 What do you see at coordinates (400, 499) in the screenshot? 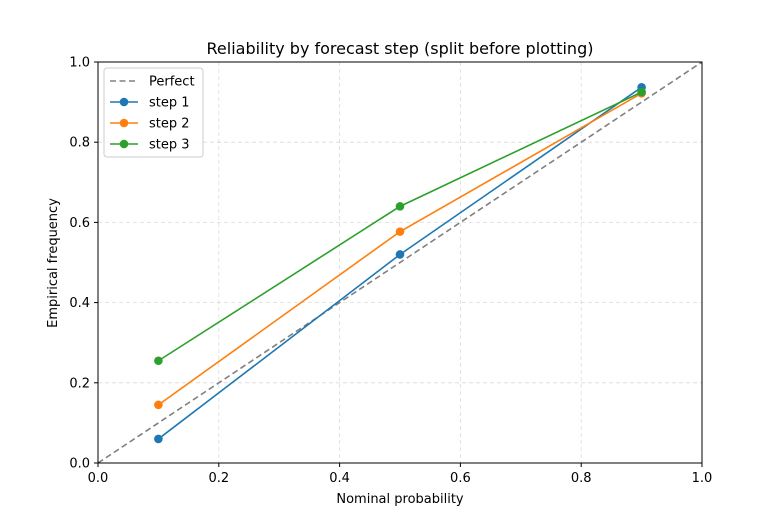
I see `x-axis-label: Nominal probability` at bounding box center [400, 499].